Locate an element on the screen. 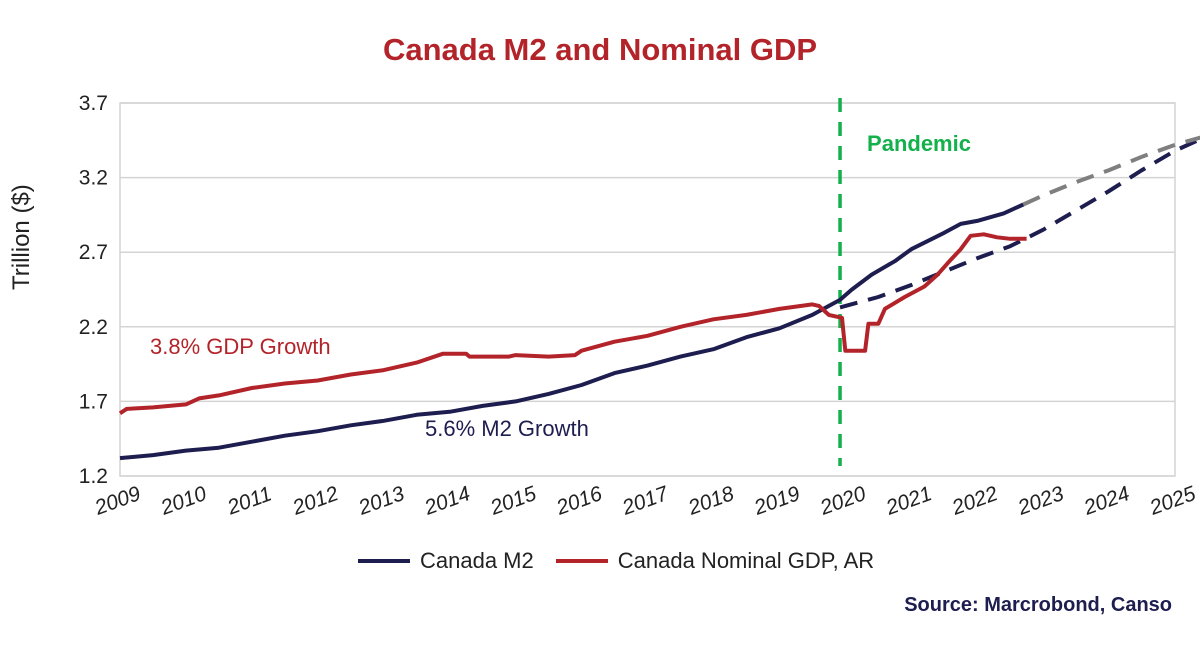 The height and width of the screenshot is (647, 1200). x-tick-label: 2020 is located at coordinates (842, 501).